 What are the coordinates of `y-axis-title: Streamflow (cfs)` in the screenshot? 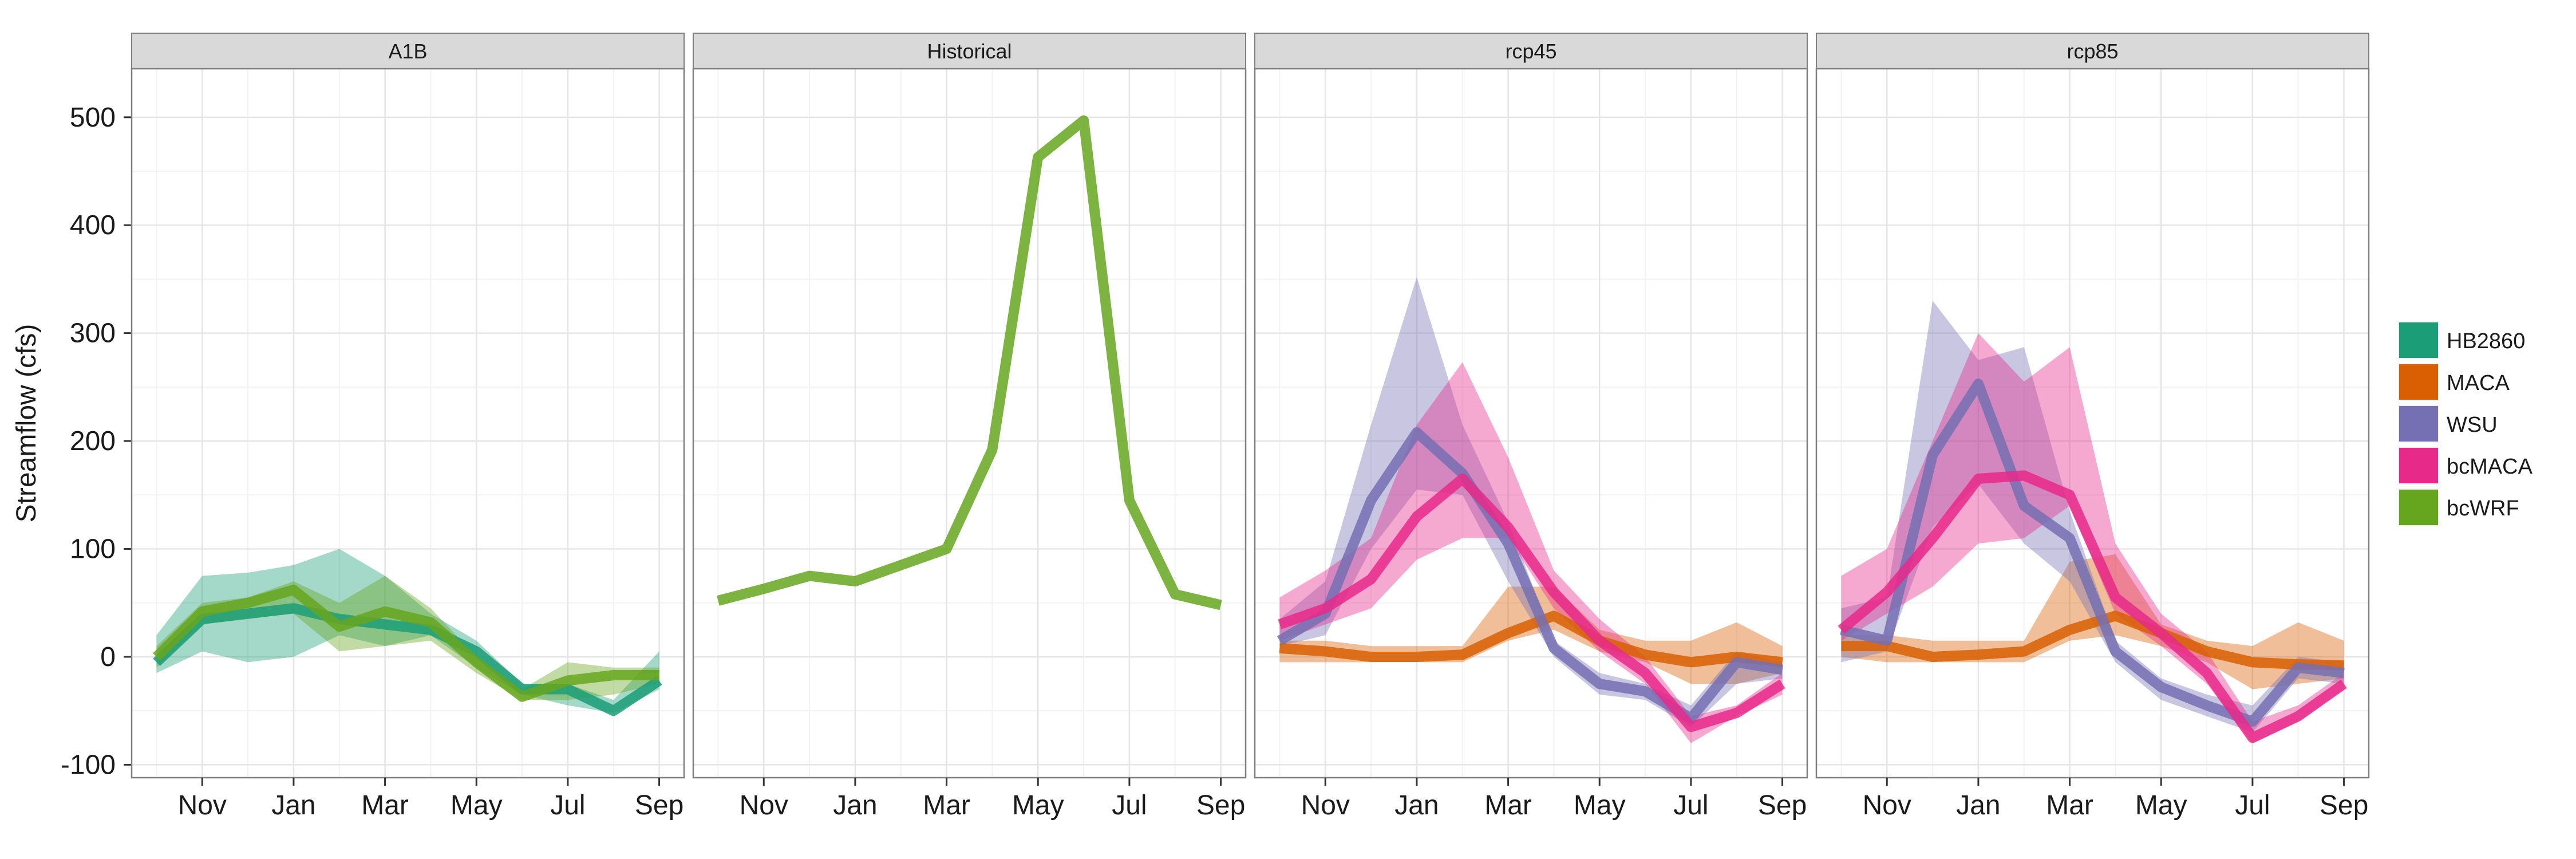 It's located at (26, 423).